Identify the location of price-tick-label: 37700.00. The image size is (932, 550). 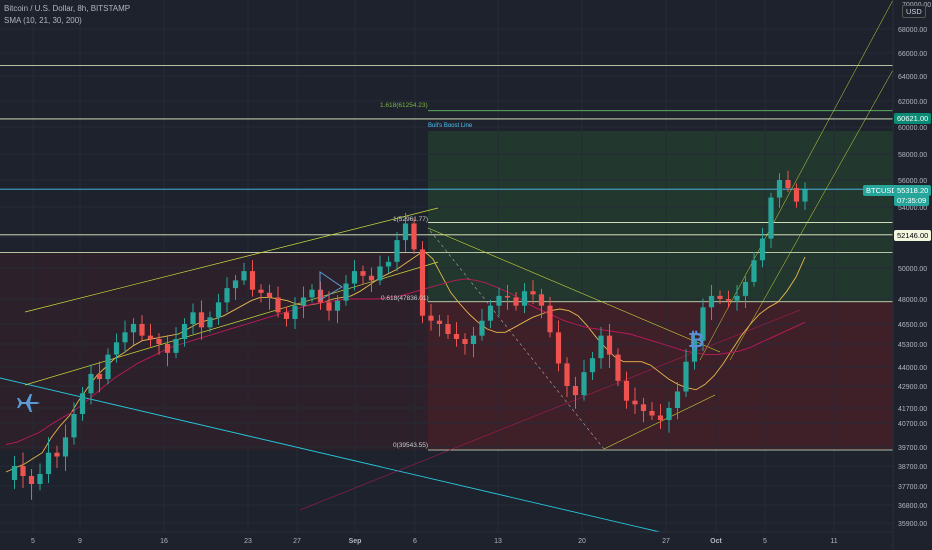
(912, 487).